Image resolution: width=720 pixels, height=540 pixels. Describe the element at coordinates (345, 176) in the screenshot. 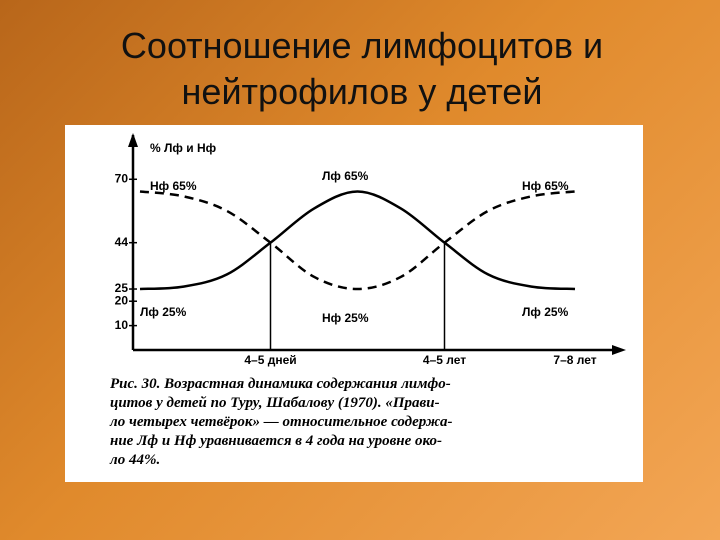

I see `annotation: Лф 65%` at that location.